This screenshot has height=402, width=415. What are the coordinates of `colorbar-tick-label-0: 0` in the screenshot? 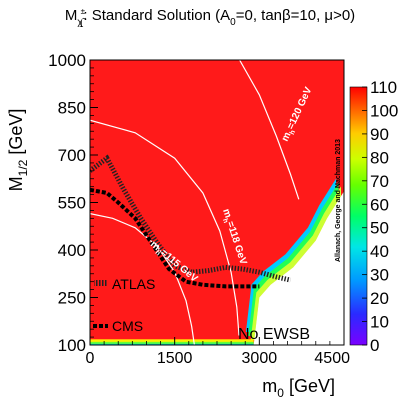 It's located at (374, 345).